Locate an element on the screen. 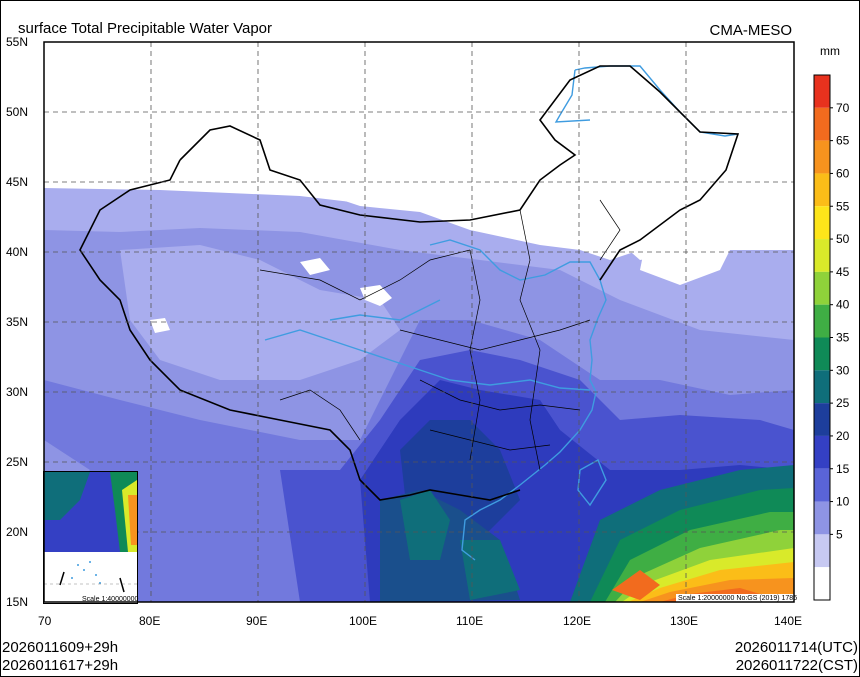 This screenshot has height=677, width=860. lon-tick: 80E is located at coordinates (149, 621).